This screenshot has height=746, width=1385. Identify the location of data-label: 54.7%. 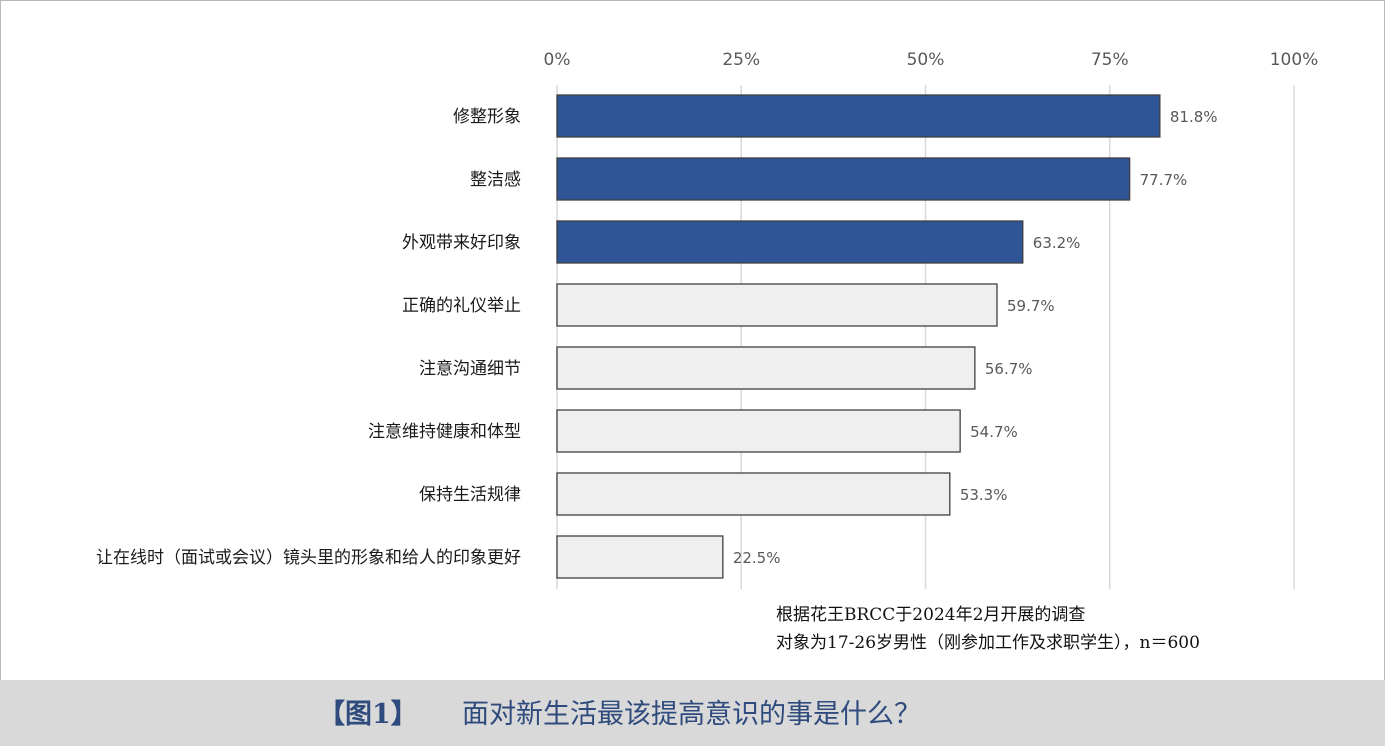
(994, 432).